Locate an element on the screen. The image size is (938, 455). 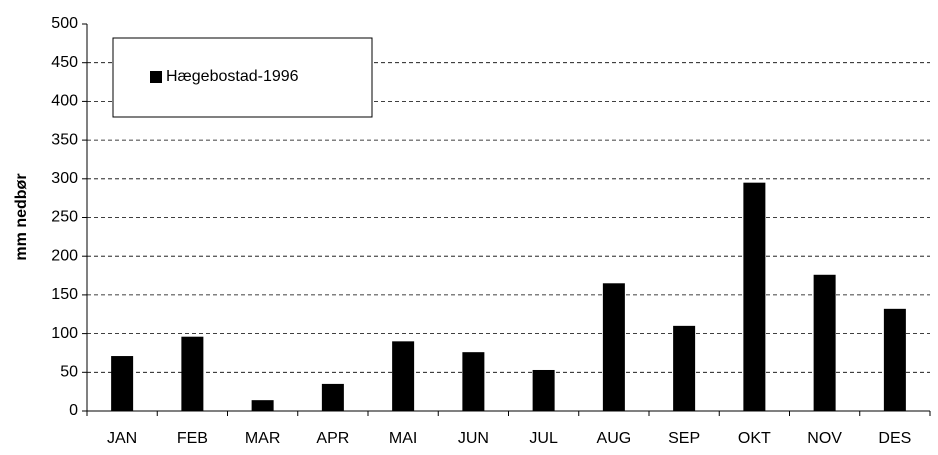
y-tick-label: 150 is located at coordinates (64, 294).